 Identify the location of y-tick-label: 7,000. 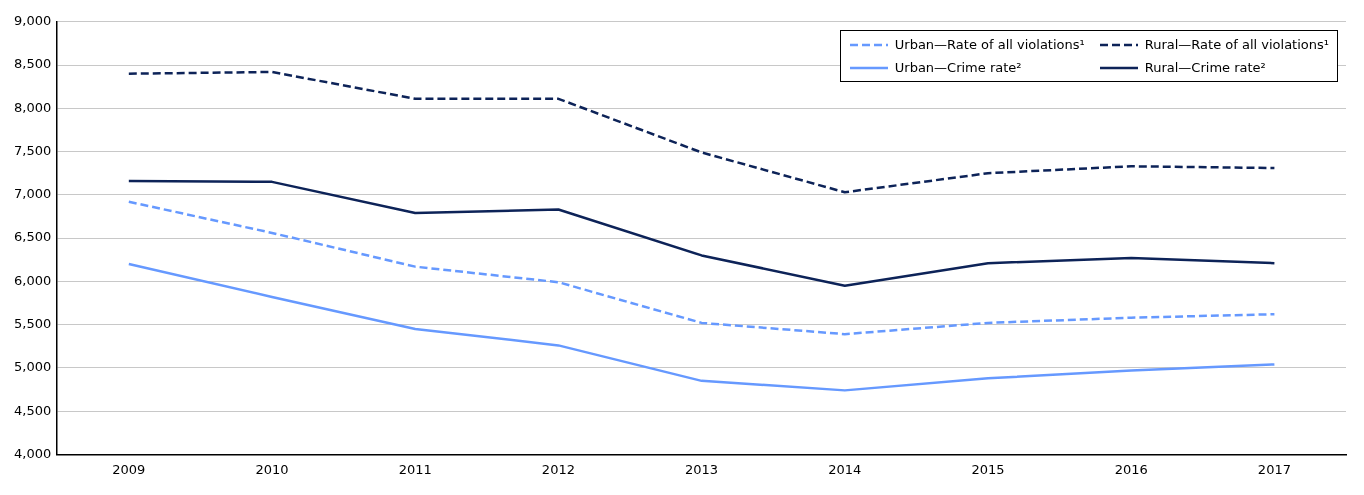
(33, 194).